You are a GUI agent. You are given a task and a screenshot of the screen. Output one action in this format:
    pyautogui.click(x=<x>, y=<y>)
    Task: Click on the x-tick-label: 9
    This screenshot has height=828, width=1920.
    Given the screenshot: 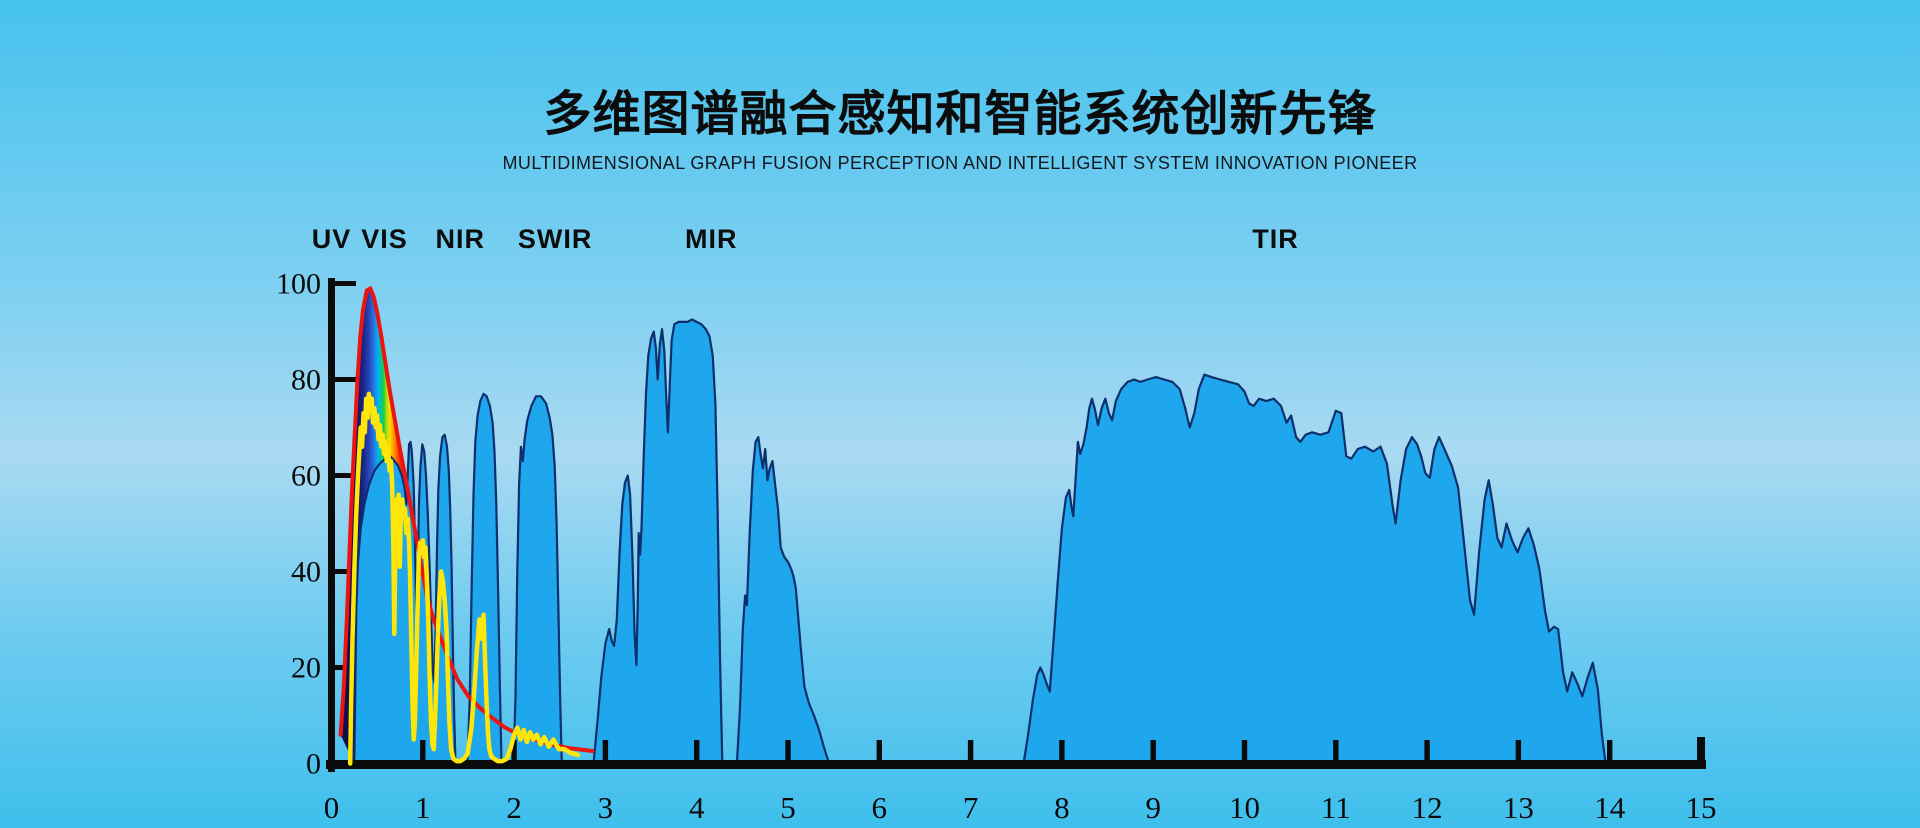 What is the action you would take?
    pyautogui.click(x=1153, y=807)
    